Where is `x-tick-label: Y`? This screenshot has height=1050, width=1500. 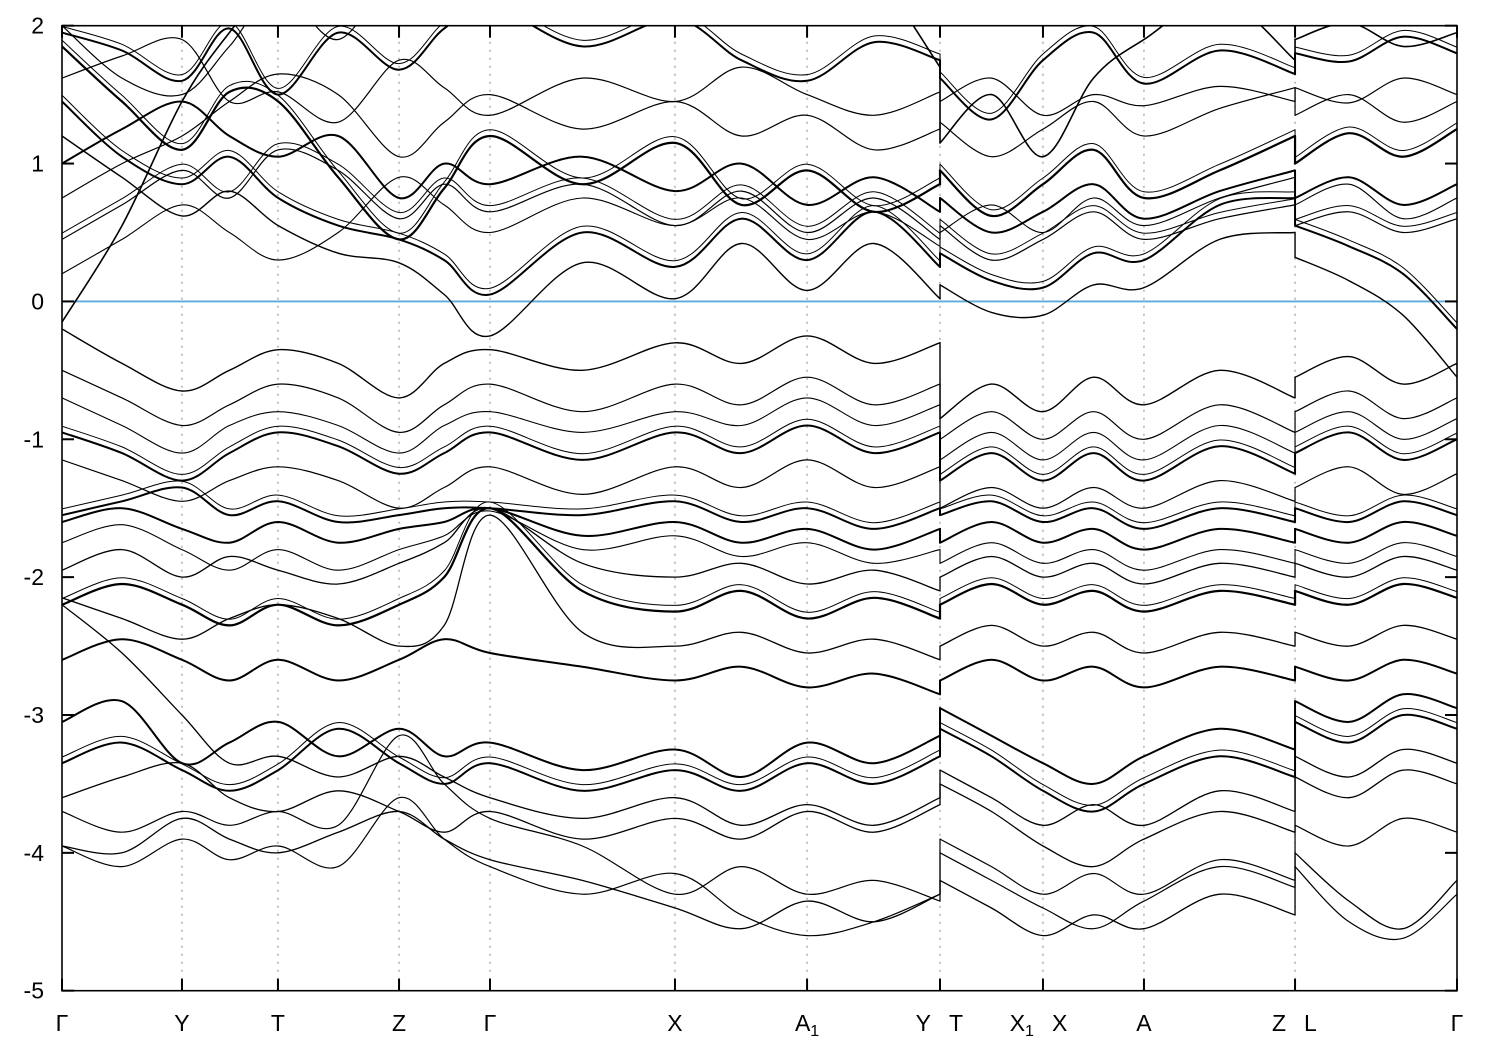
x-tick-label: Y is located at coordinates (923, 1023).